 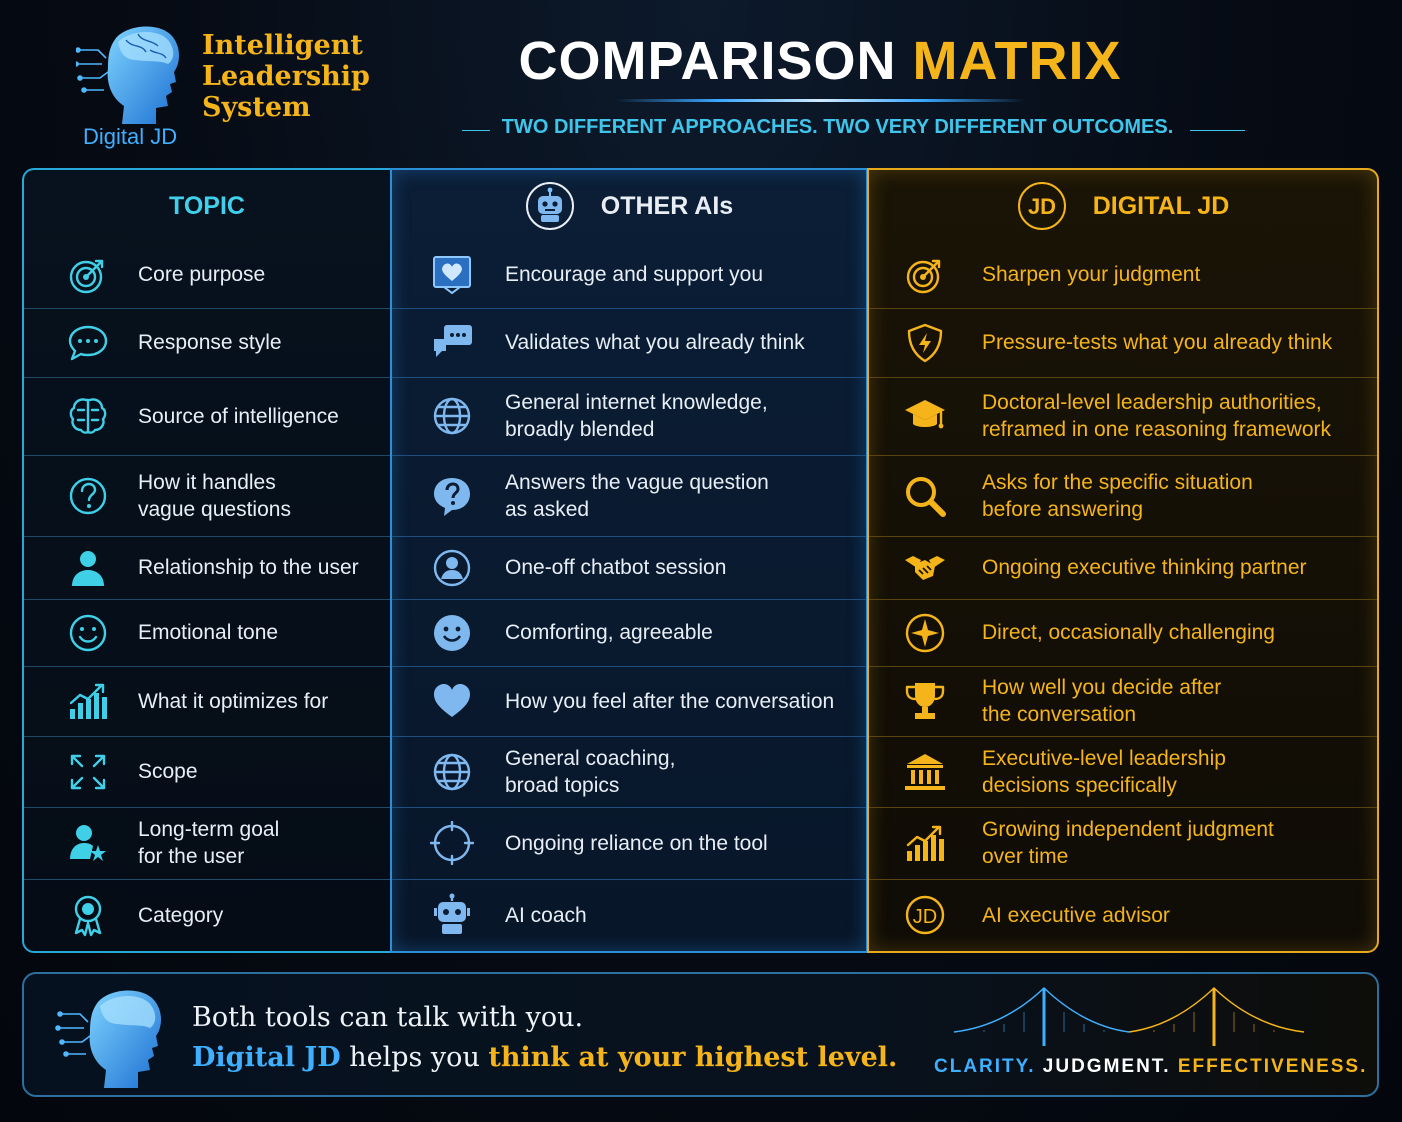 I want to click on topic-cell-line: Relationship to the user, so click(x=248, y=567).